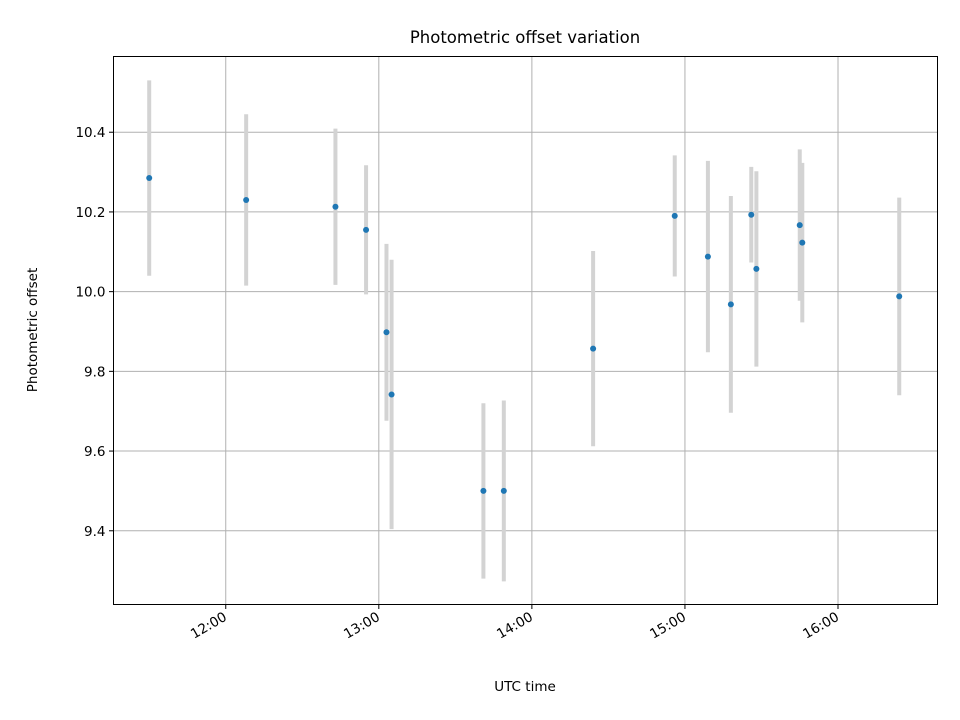  What do you see at coordinates (90, 133) in the screenshot?
I see `y-tick-label: 10.4` at bounding box center [90, 133].